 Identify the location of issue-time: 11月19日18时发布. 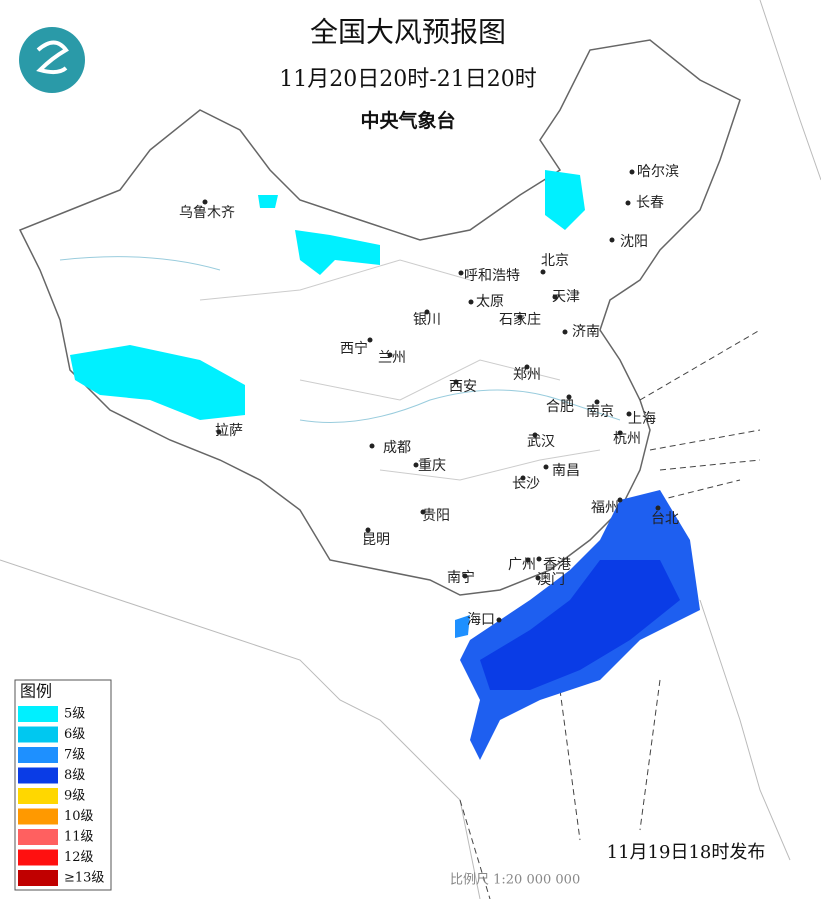
(686, 852).